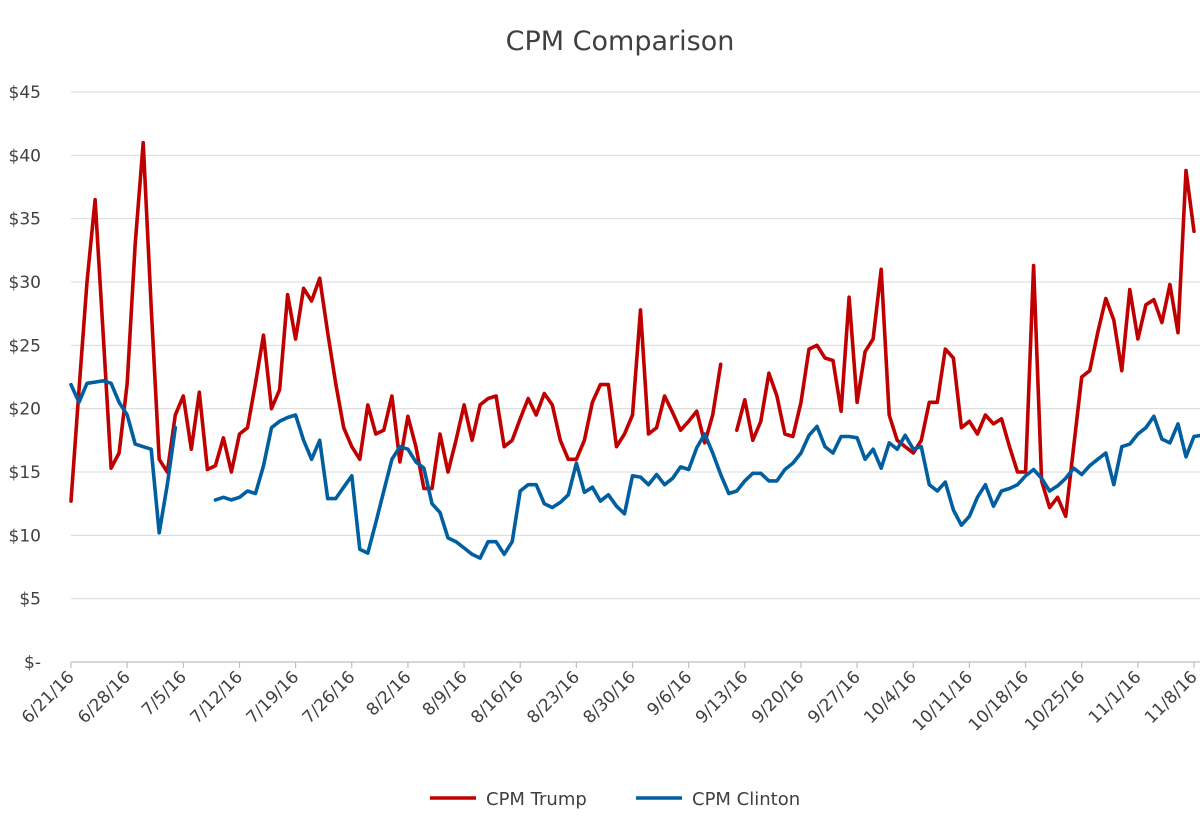  Describe the element at coordinates (25, 536) in the screenshot. I see `y-tick-label: $10` at that location.